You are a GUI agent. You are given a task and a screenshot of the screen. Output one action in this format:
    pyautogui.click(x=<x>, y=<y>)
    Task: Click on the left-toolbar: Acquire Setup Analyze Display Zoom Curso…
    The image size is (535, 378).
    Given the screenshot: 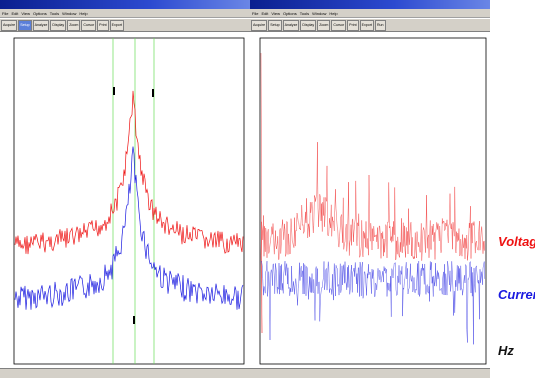 What is the action you would take?
    pyautogui.click(x=125, y=25)
    